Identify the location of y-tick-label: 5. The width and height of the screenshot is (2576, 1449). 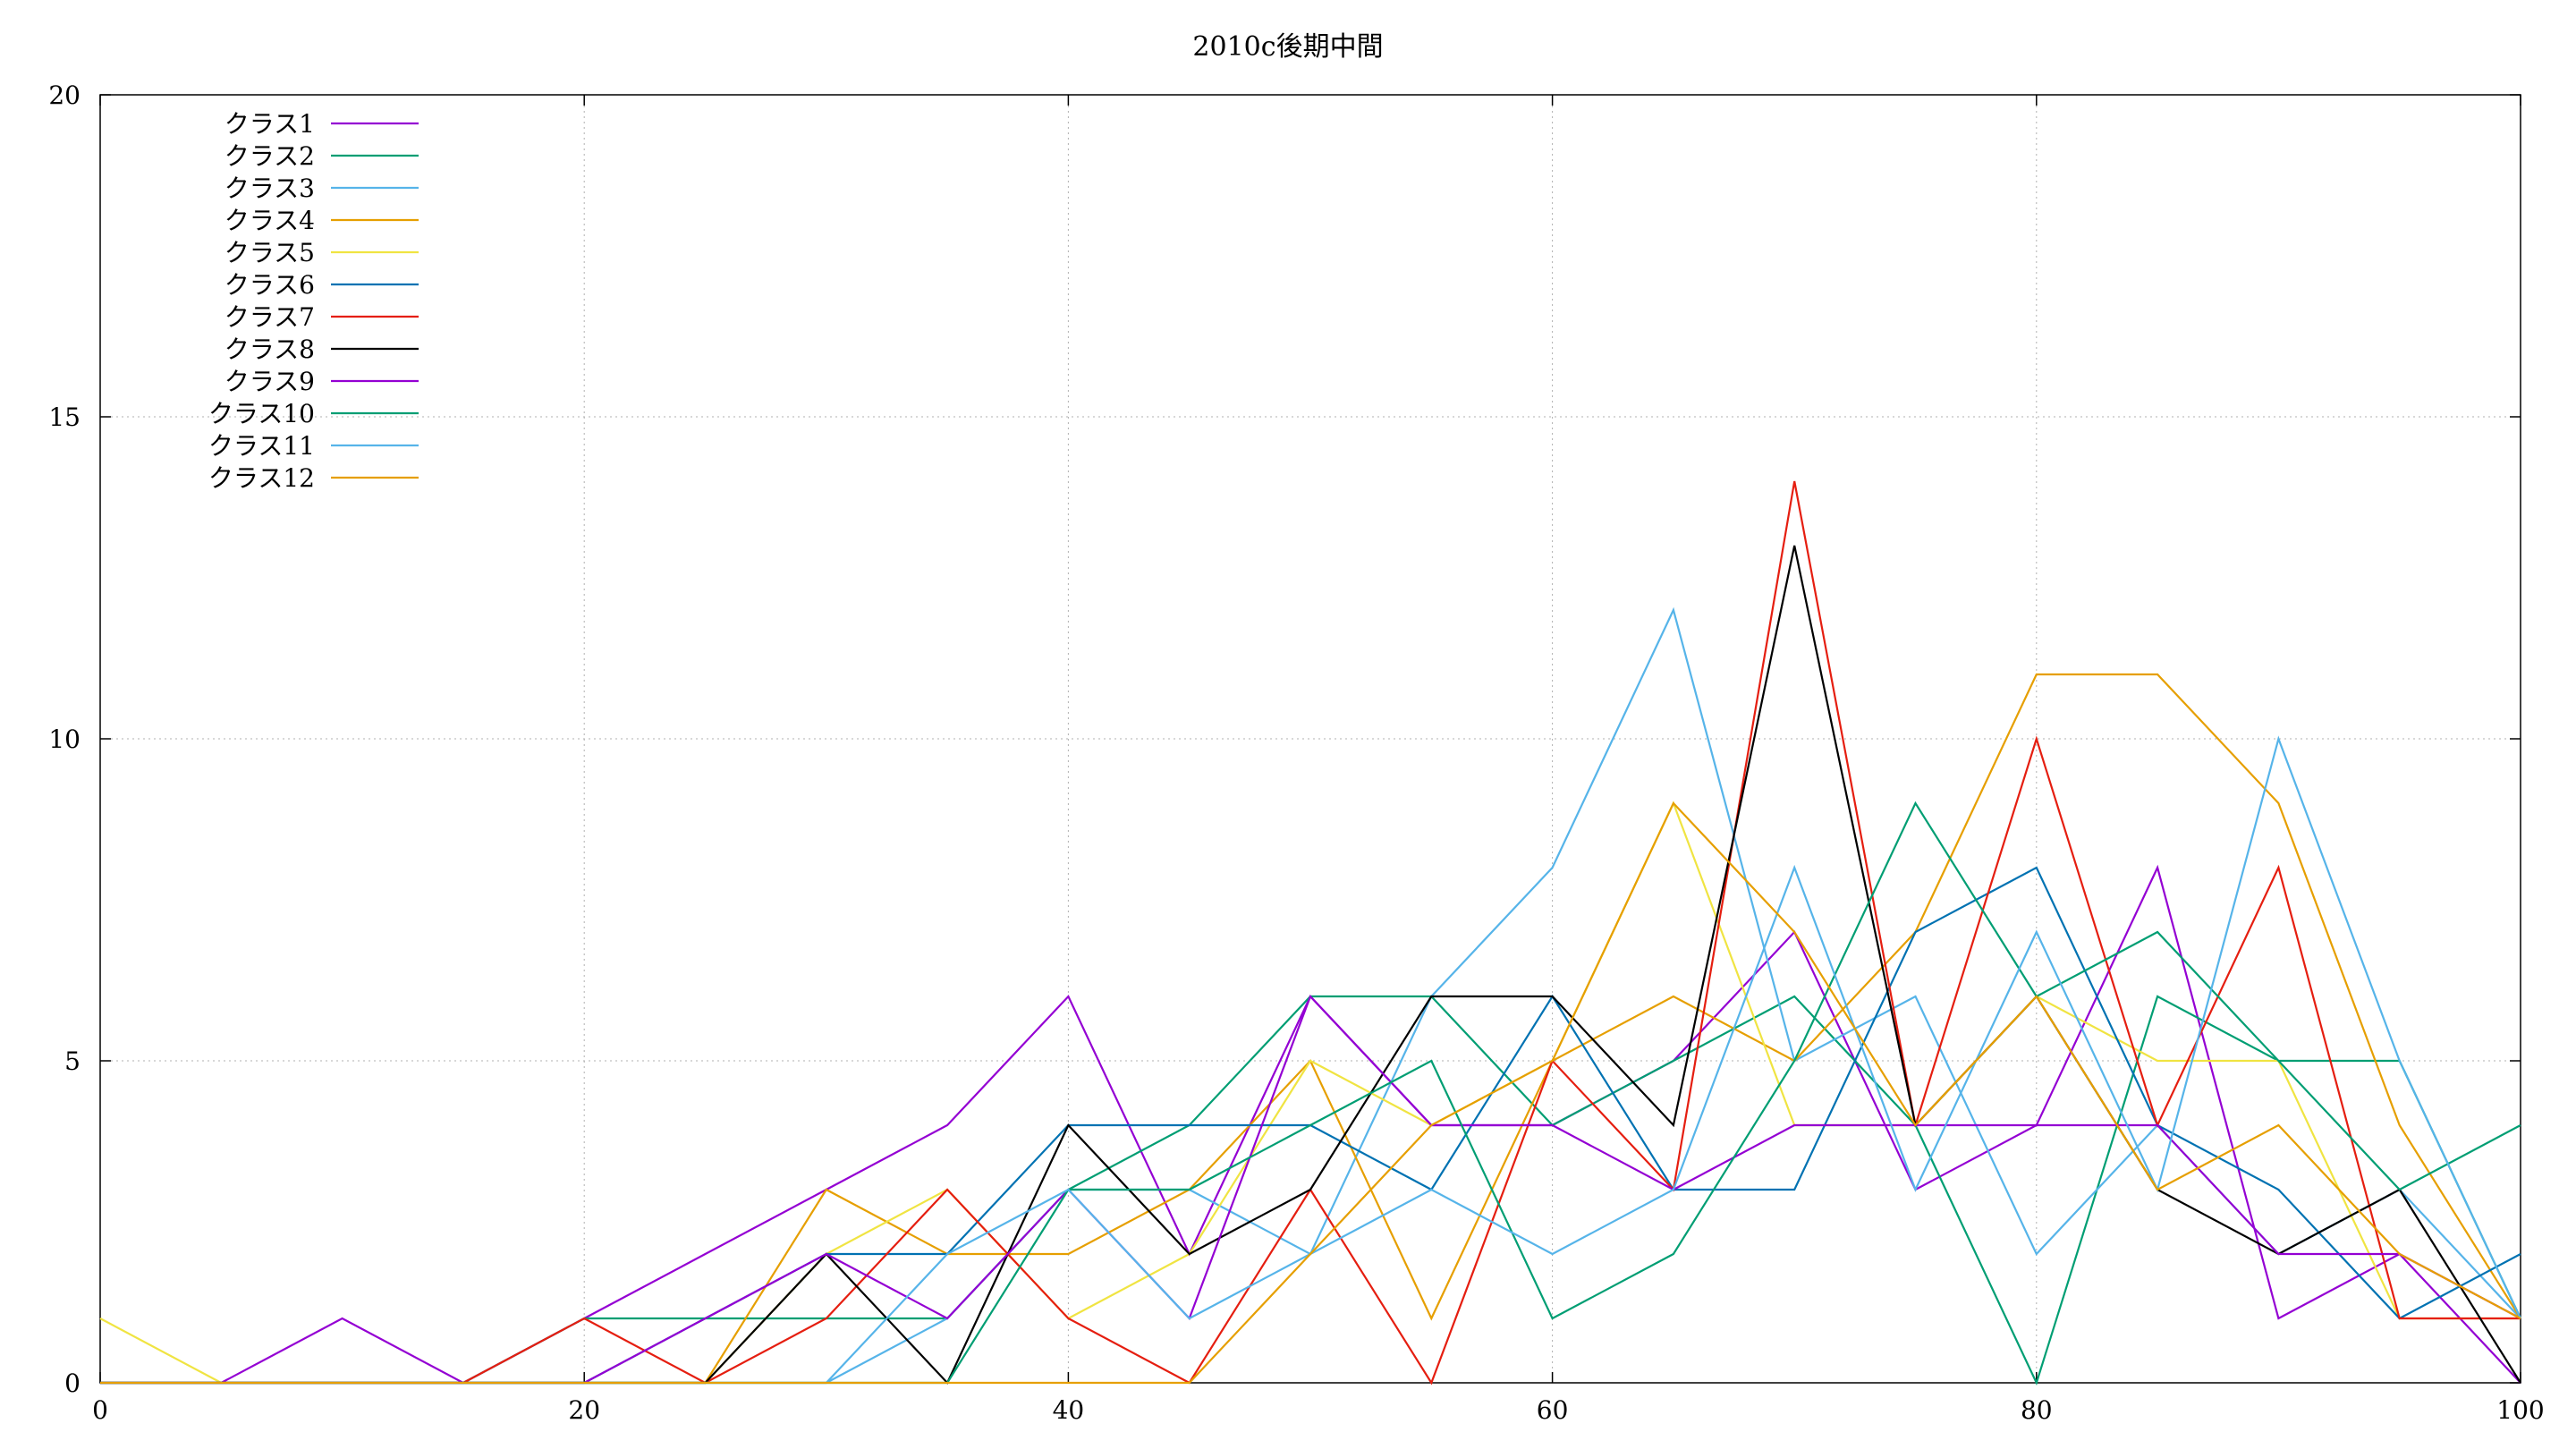
(72, 1061).